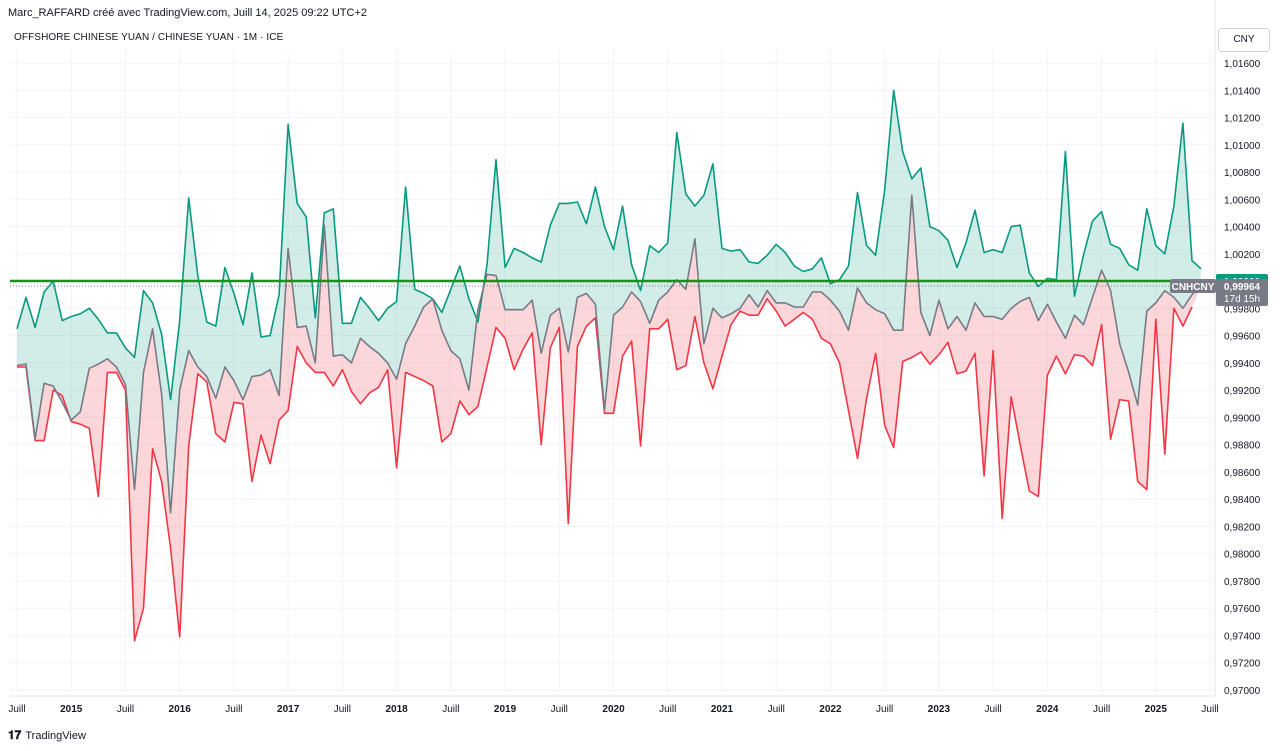 The image size is (1280, 751). What do you see at coordinates (1156, 709) in the screenshot?
I see `x-tick-label: 2025` at bounding box center [1156, 709].